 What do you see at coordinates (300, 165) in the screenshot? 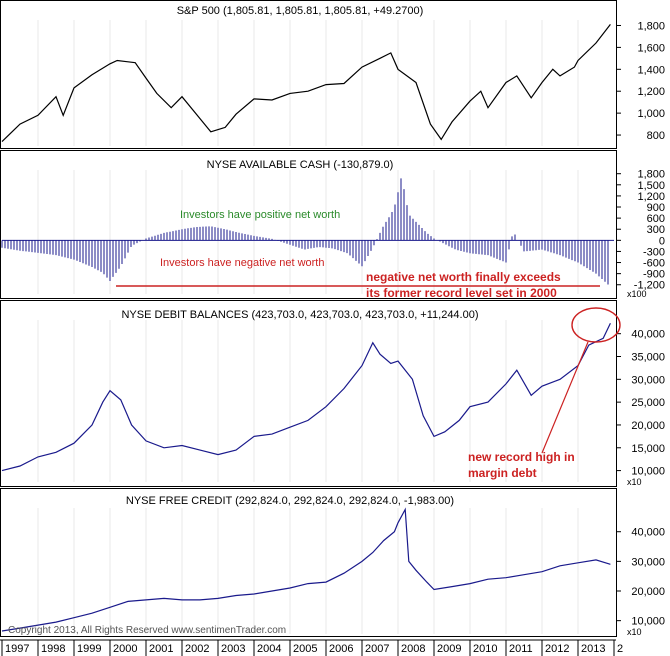
I see `cash-title: NYSE AVAILABLE CASH (-130,879.0)` at bounding box center [300, 165].